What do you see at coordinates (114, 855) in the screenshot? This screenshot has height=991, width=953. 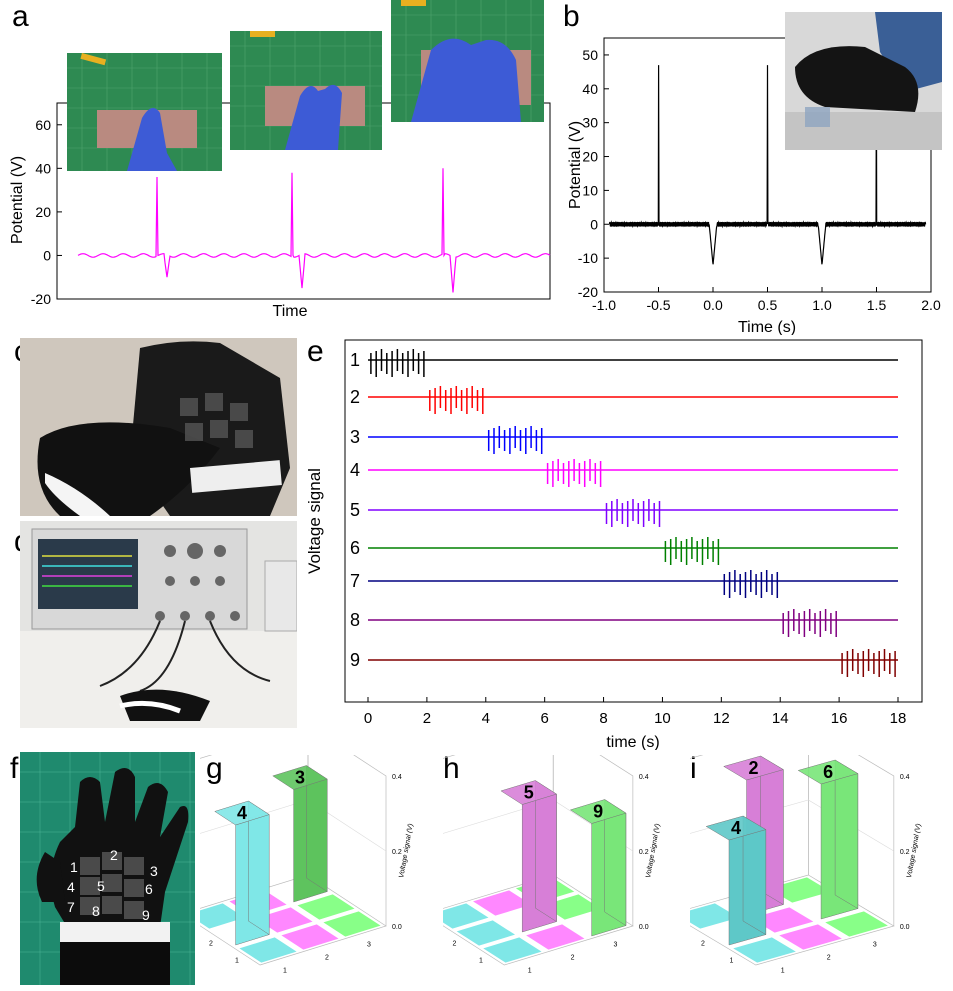 I see `glove-sensor-label: 2` at bounding box center [114, 855].